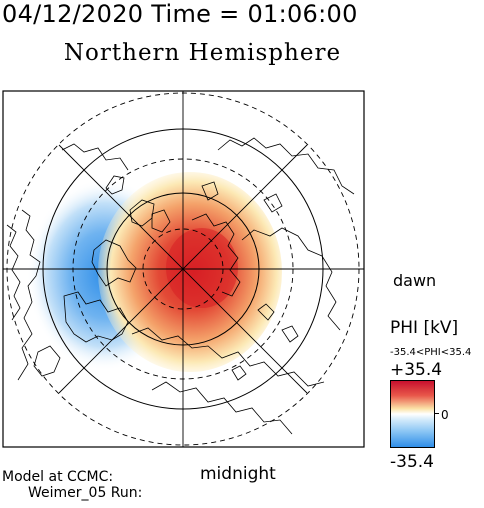  What do you see at coordinates (431, 353) in the screenshot?
I see `colorbar-range: -35.4<PHI<35.4` at bounding box center [431, 353].